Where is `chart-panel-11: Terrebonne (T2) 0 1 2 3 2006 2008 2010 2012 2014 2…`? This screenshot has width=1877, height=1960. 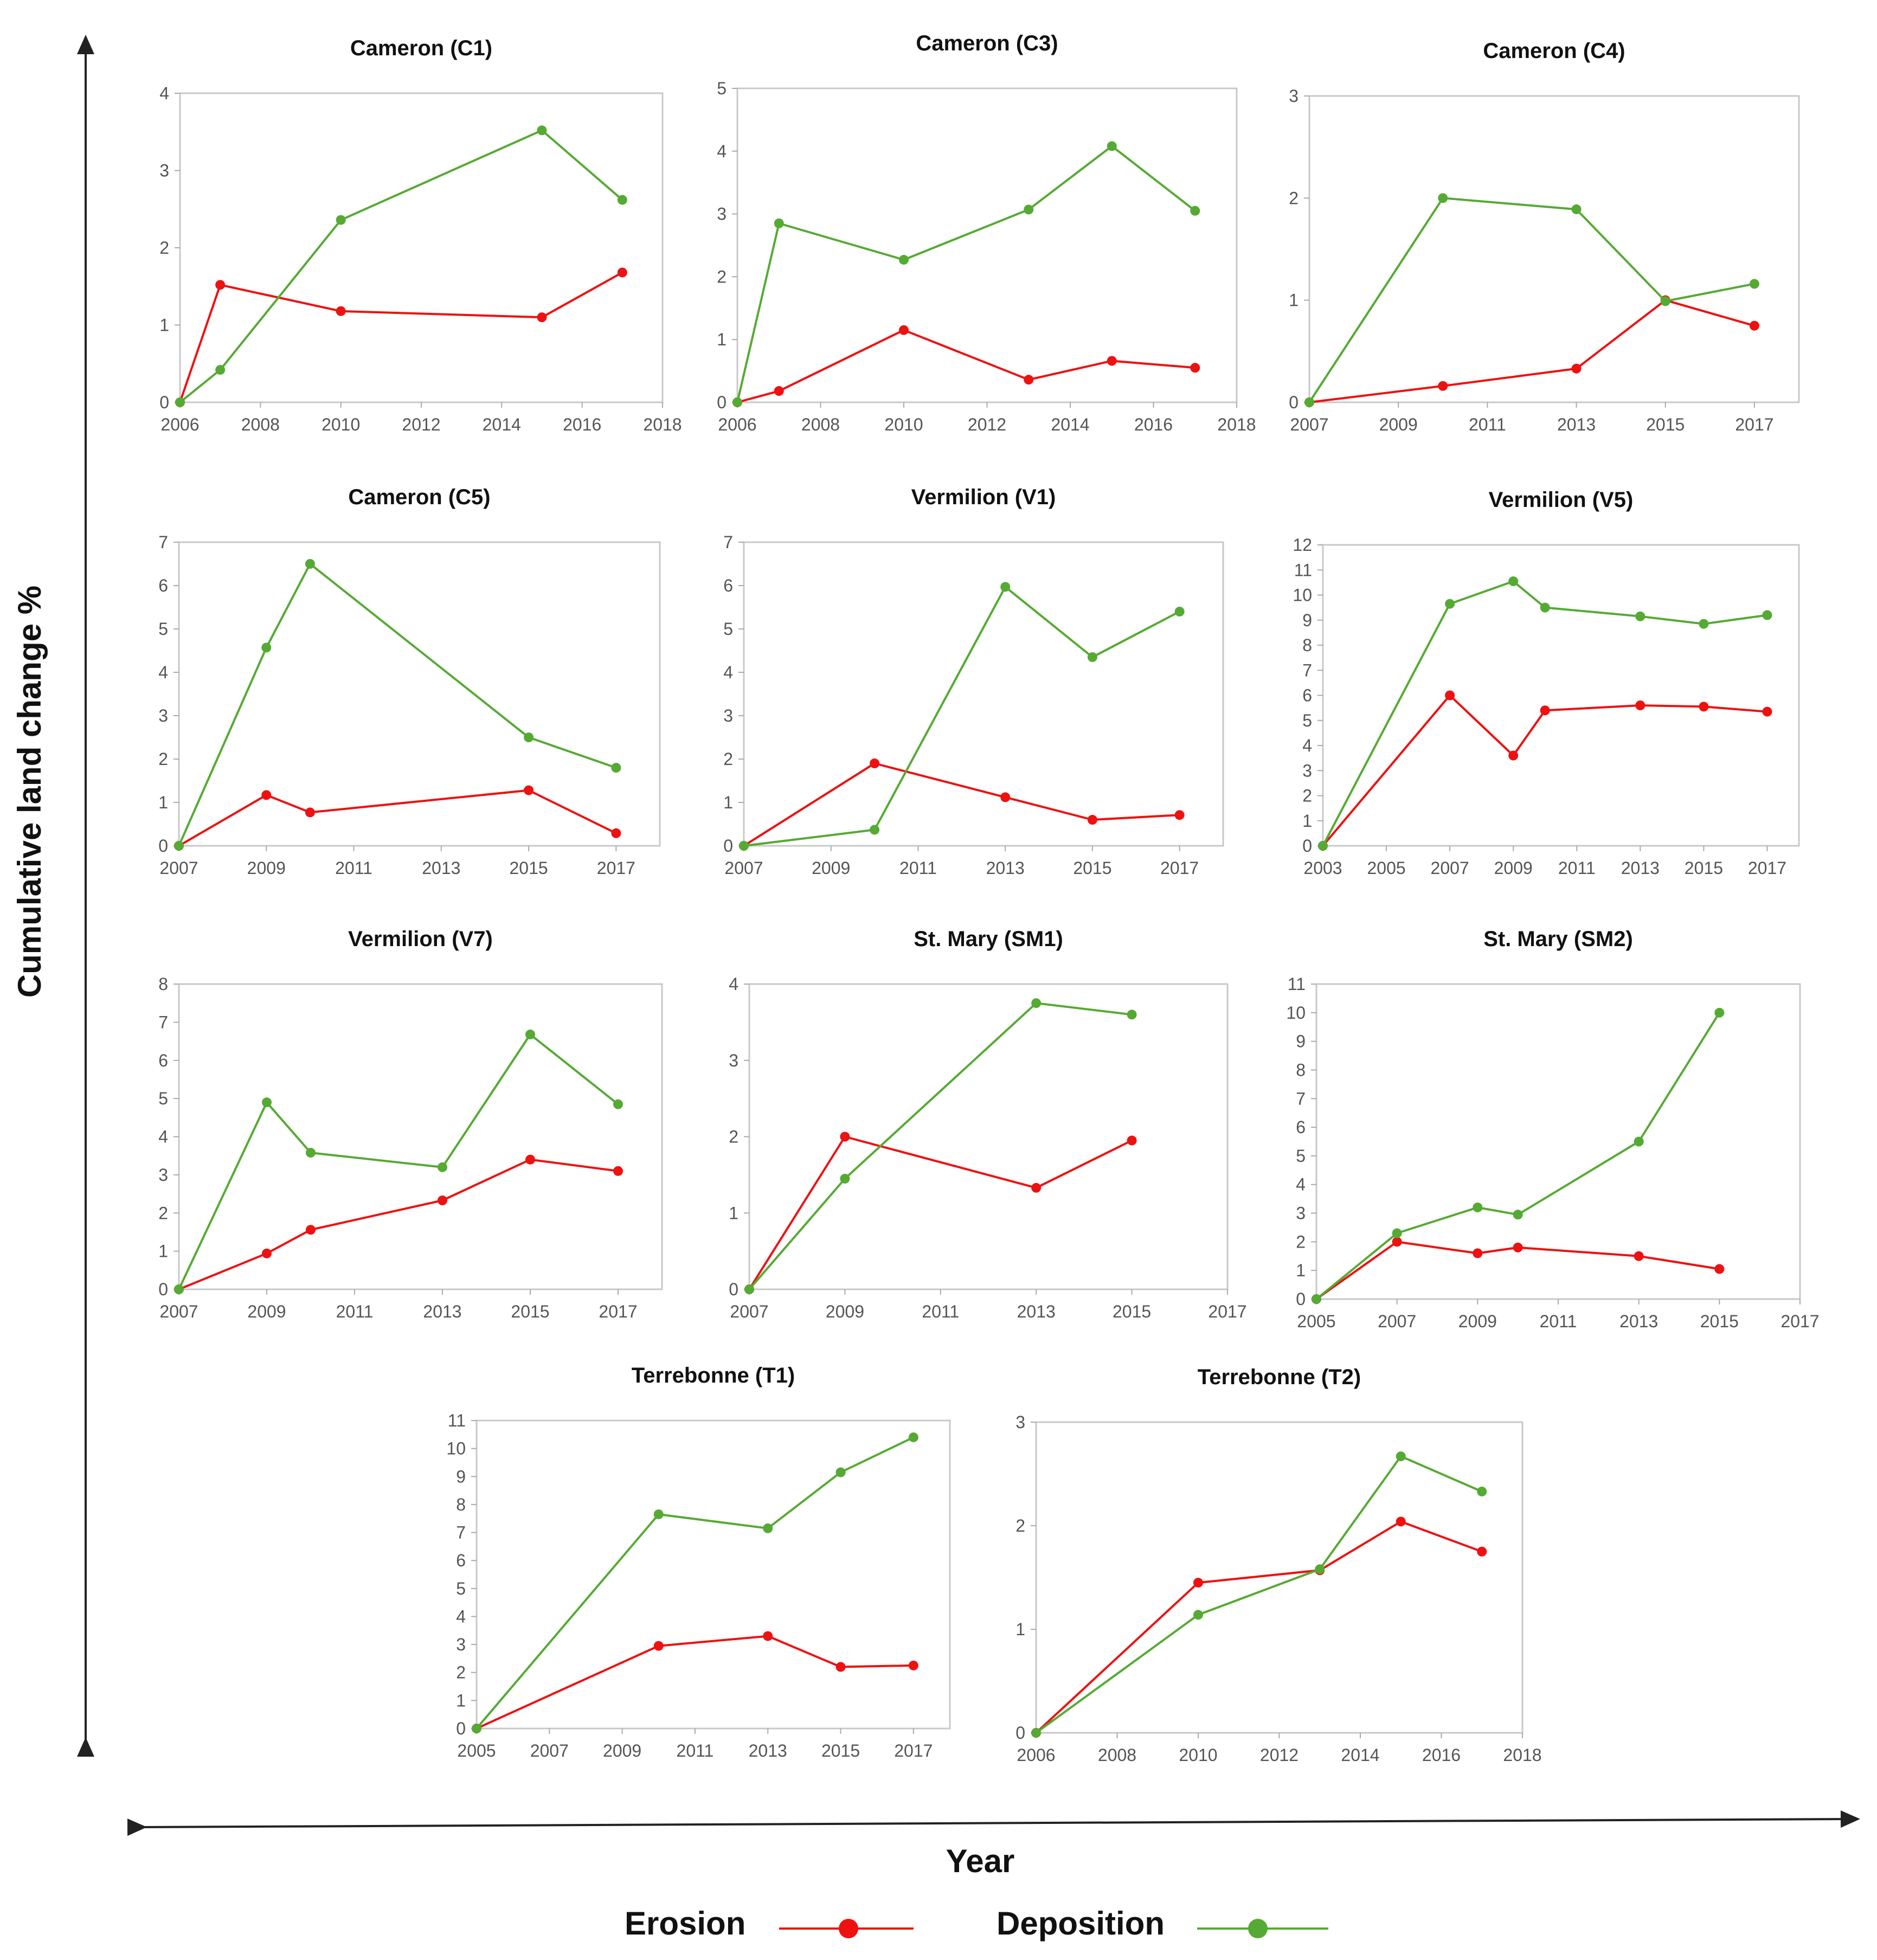
chart-panel-11: Terrebonne (T2) 0 1 2 3 2006 2008 2010 2012 2014 2… is located at coordinates (1278, 1565).